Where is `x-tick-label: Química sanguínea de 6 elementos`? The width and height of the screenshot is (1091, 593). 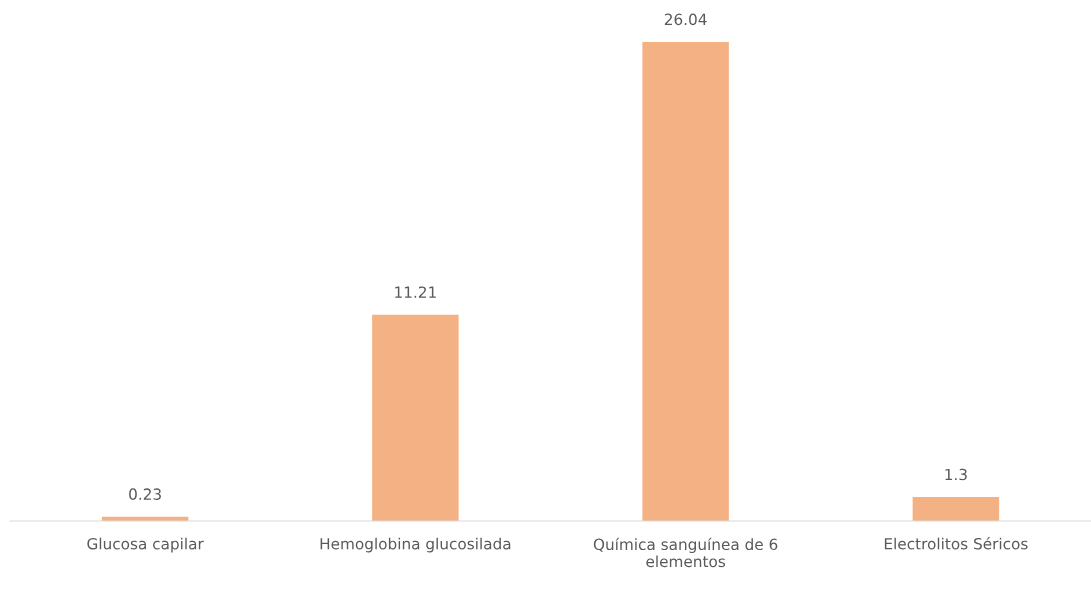 x-tick-label: Química sanguínea de 6 elementos is located at coordinates (685, 552).